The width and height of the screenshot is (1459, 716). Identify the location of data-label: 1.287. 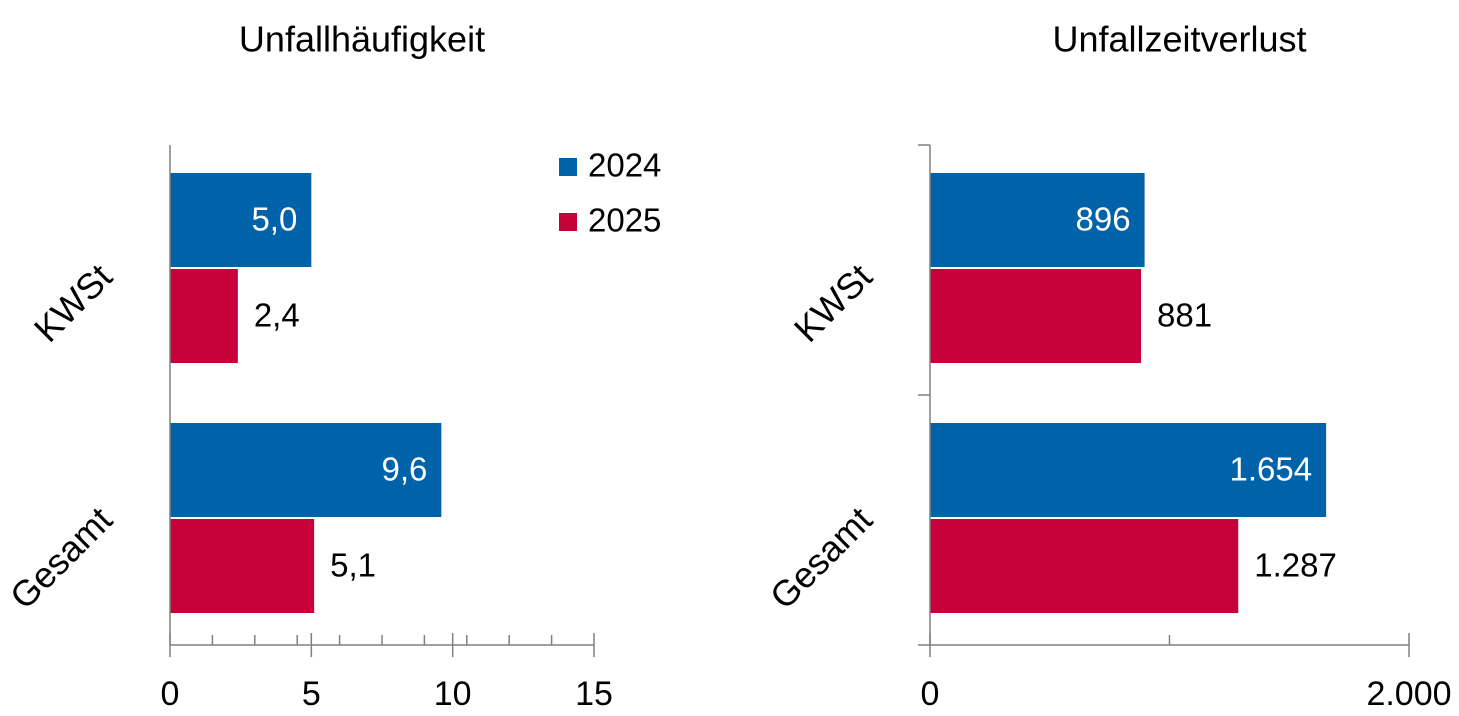
(1295, 565).